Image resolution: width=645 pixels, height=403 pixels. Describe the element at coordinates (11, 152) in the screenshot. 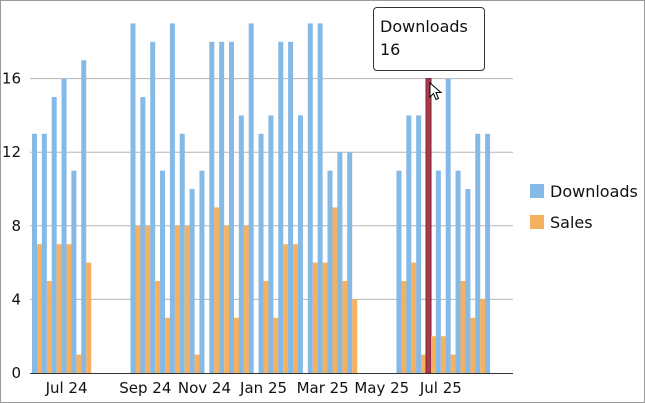

I see `y-tick-label: 12` at that location.